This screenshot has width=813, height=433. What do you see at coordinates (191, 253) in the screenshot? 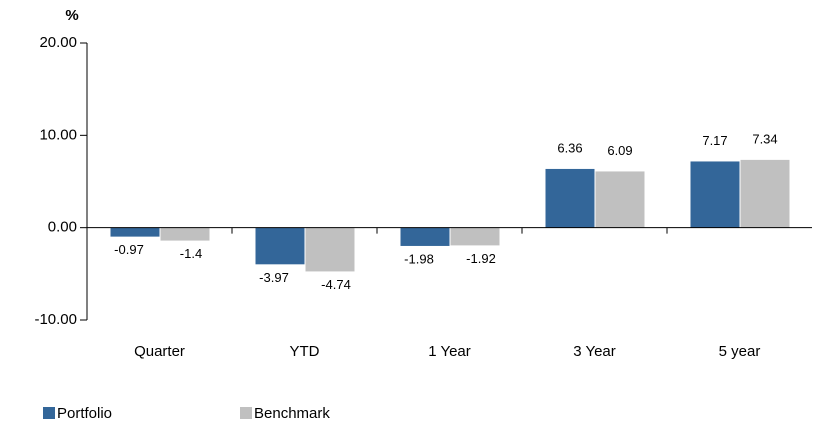
I see `value-label: -1.4` at bounding box center [191, 253].